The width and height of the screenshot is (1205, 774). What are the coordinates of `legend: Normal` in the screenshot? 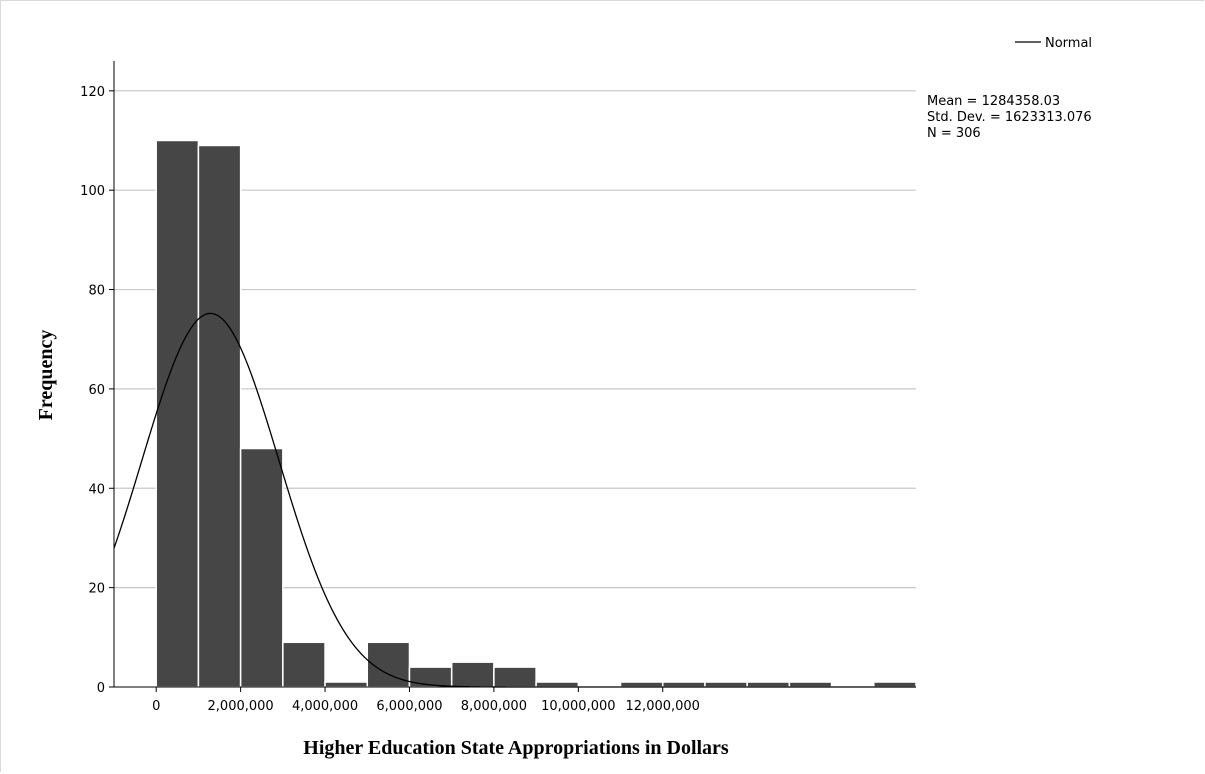 It's located at (1053, 43).